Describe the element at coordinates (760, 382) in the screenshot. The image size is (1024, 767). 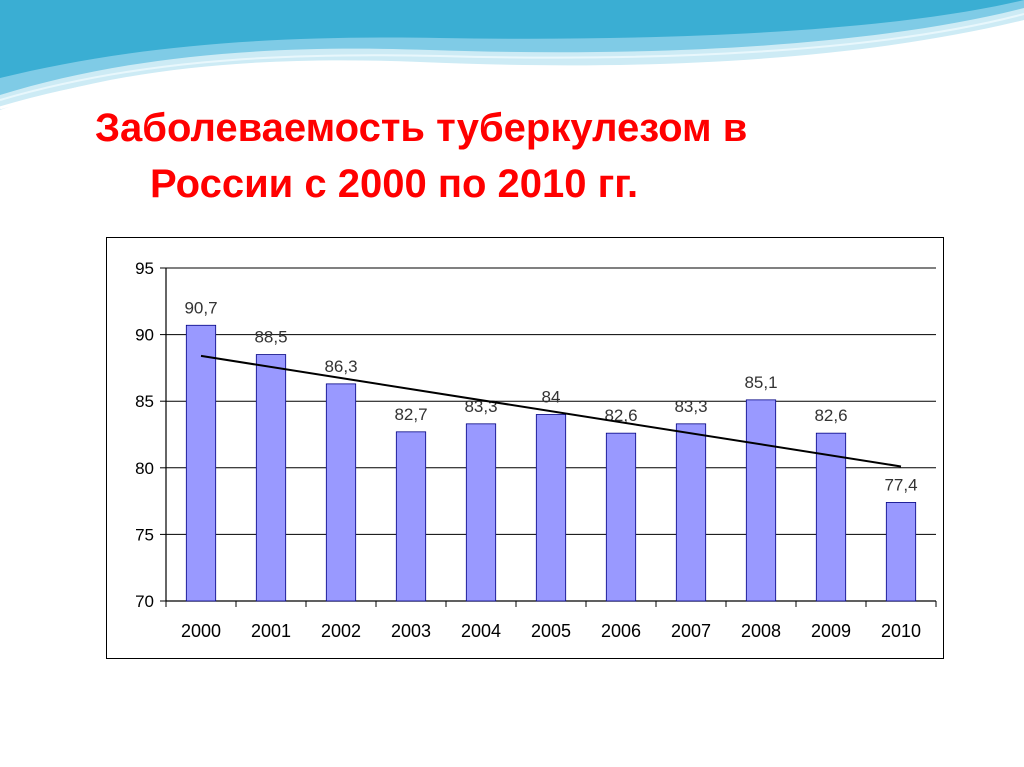
I see `data-label: 85,1` at that location.